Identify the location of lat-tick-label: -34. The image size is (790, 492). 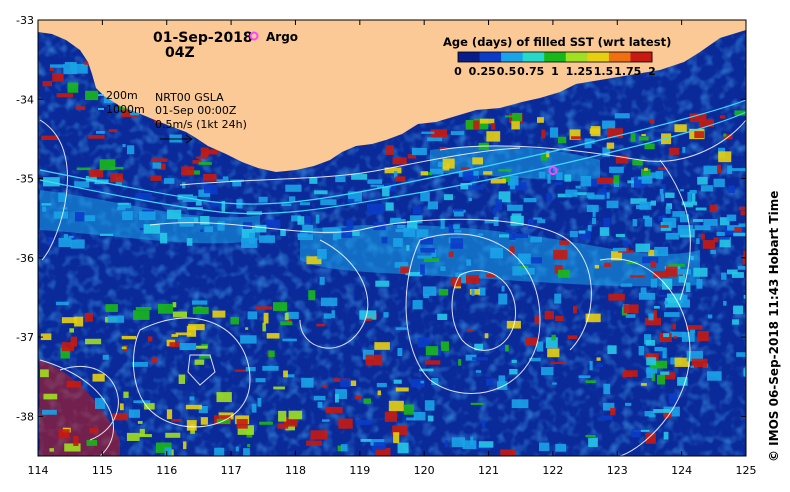
(25, 99).